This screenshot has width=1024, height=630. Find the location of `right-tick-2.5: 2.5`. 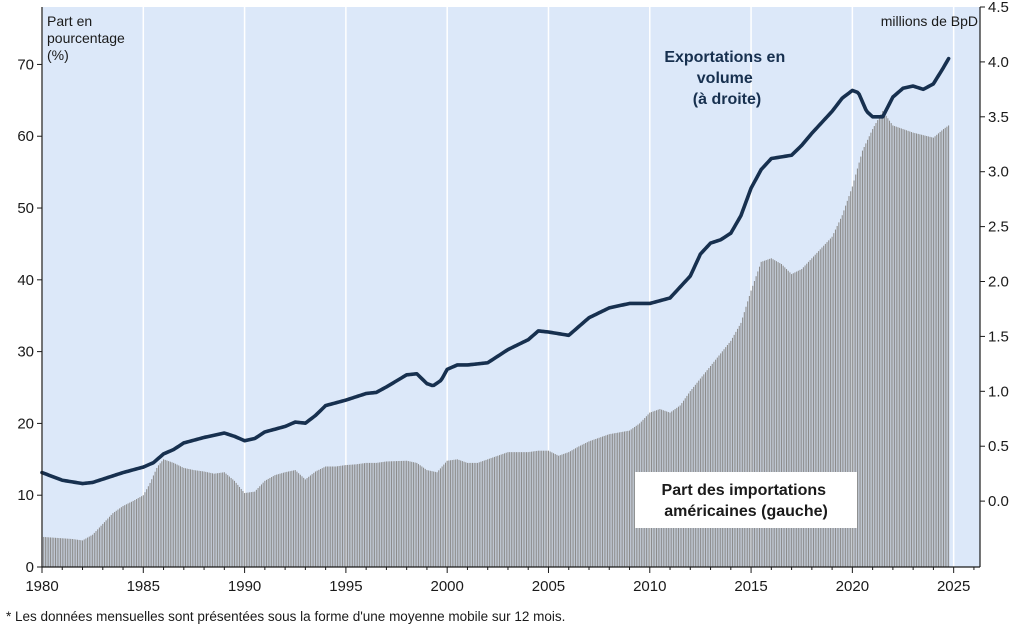

right-tick-2.5: 2.5 is located at coordinates (998, 227).